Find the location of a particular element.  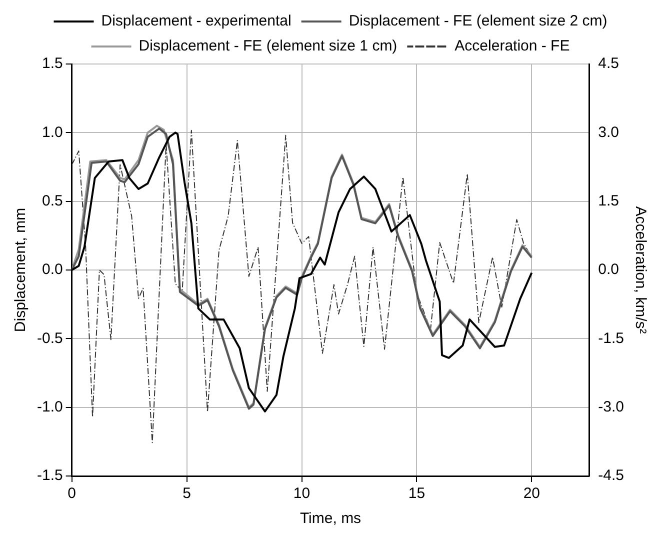

legend-label: Displacement - experimental is located at coordinates (196, 21).